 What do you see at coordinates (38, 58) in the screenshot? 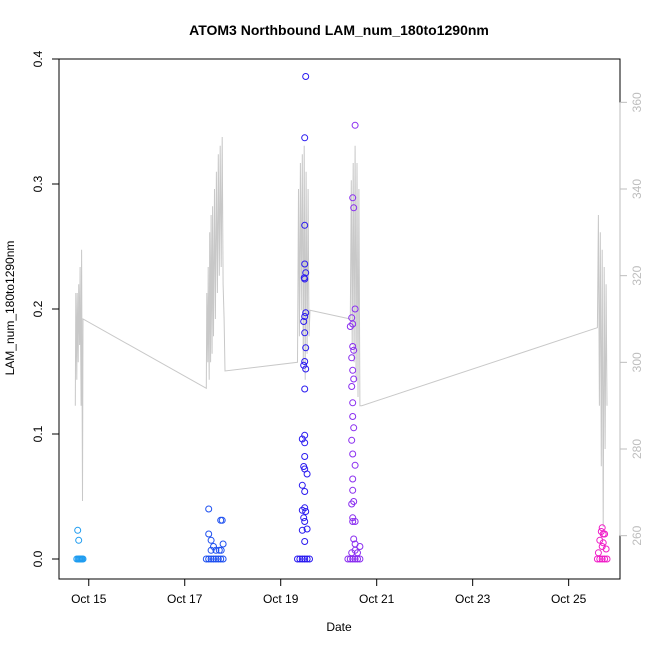
I see `y-tick-label: 0.4` at bounding box center [38, 58].